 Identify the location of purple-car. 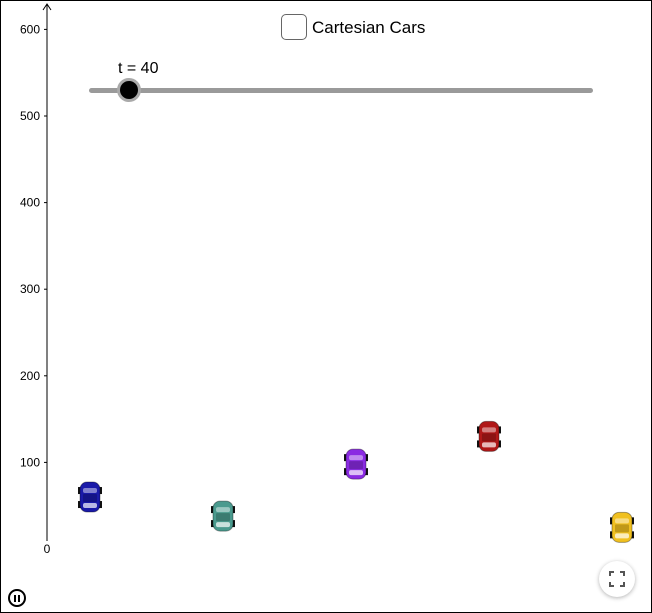
(356, 464).